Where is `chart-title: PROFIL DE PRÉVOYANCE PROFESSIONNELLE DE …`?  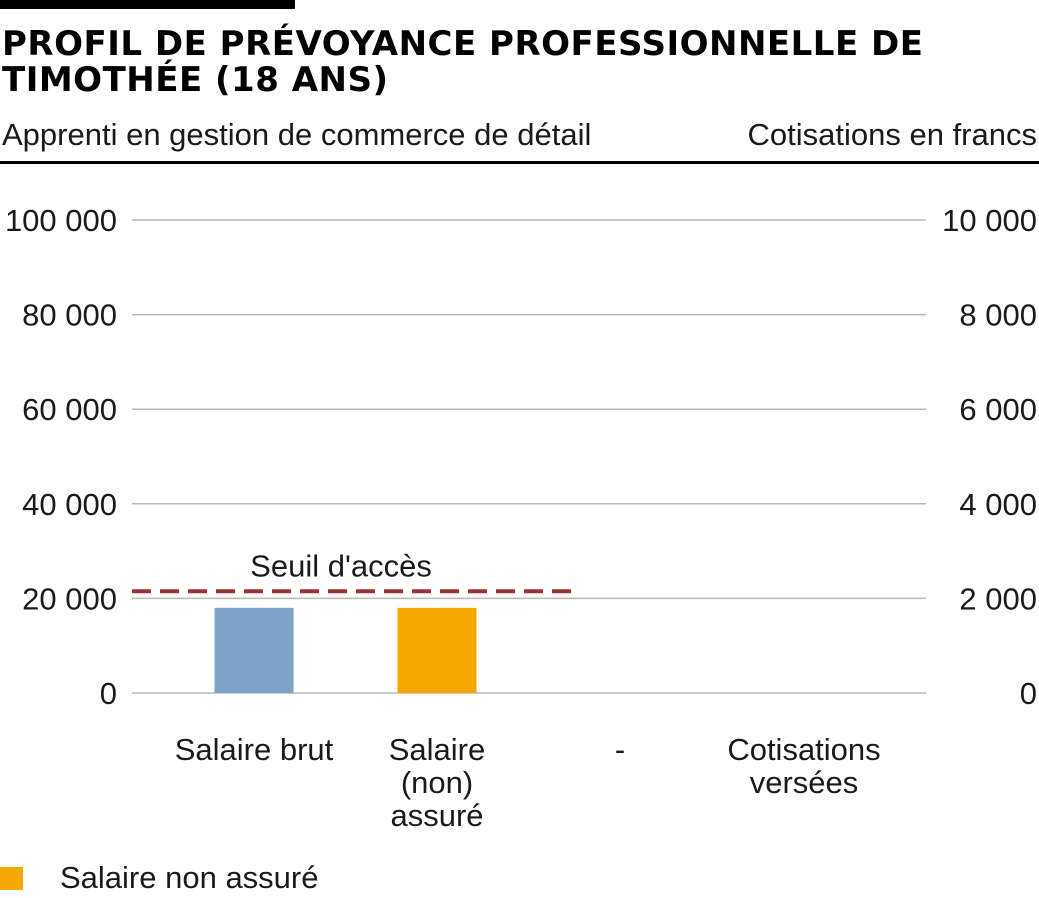 chart-title: PROFIL DE PRÉVOYANCE PROFESSIONNELLE DE … is located at coordinates (502, 62).